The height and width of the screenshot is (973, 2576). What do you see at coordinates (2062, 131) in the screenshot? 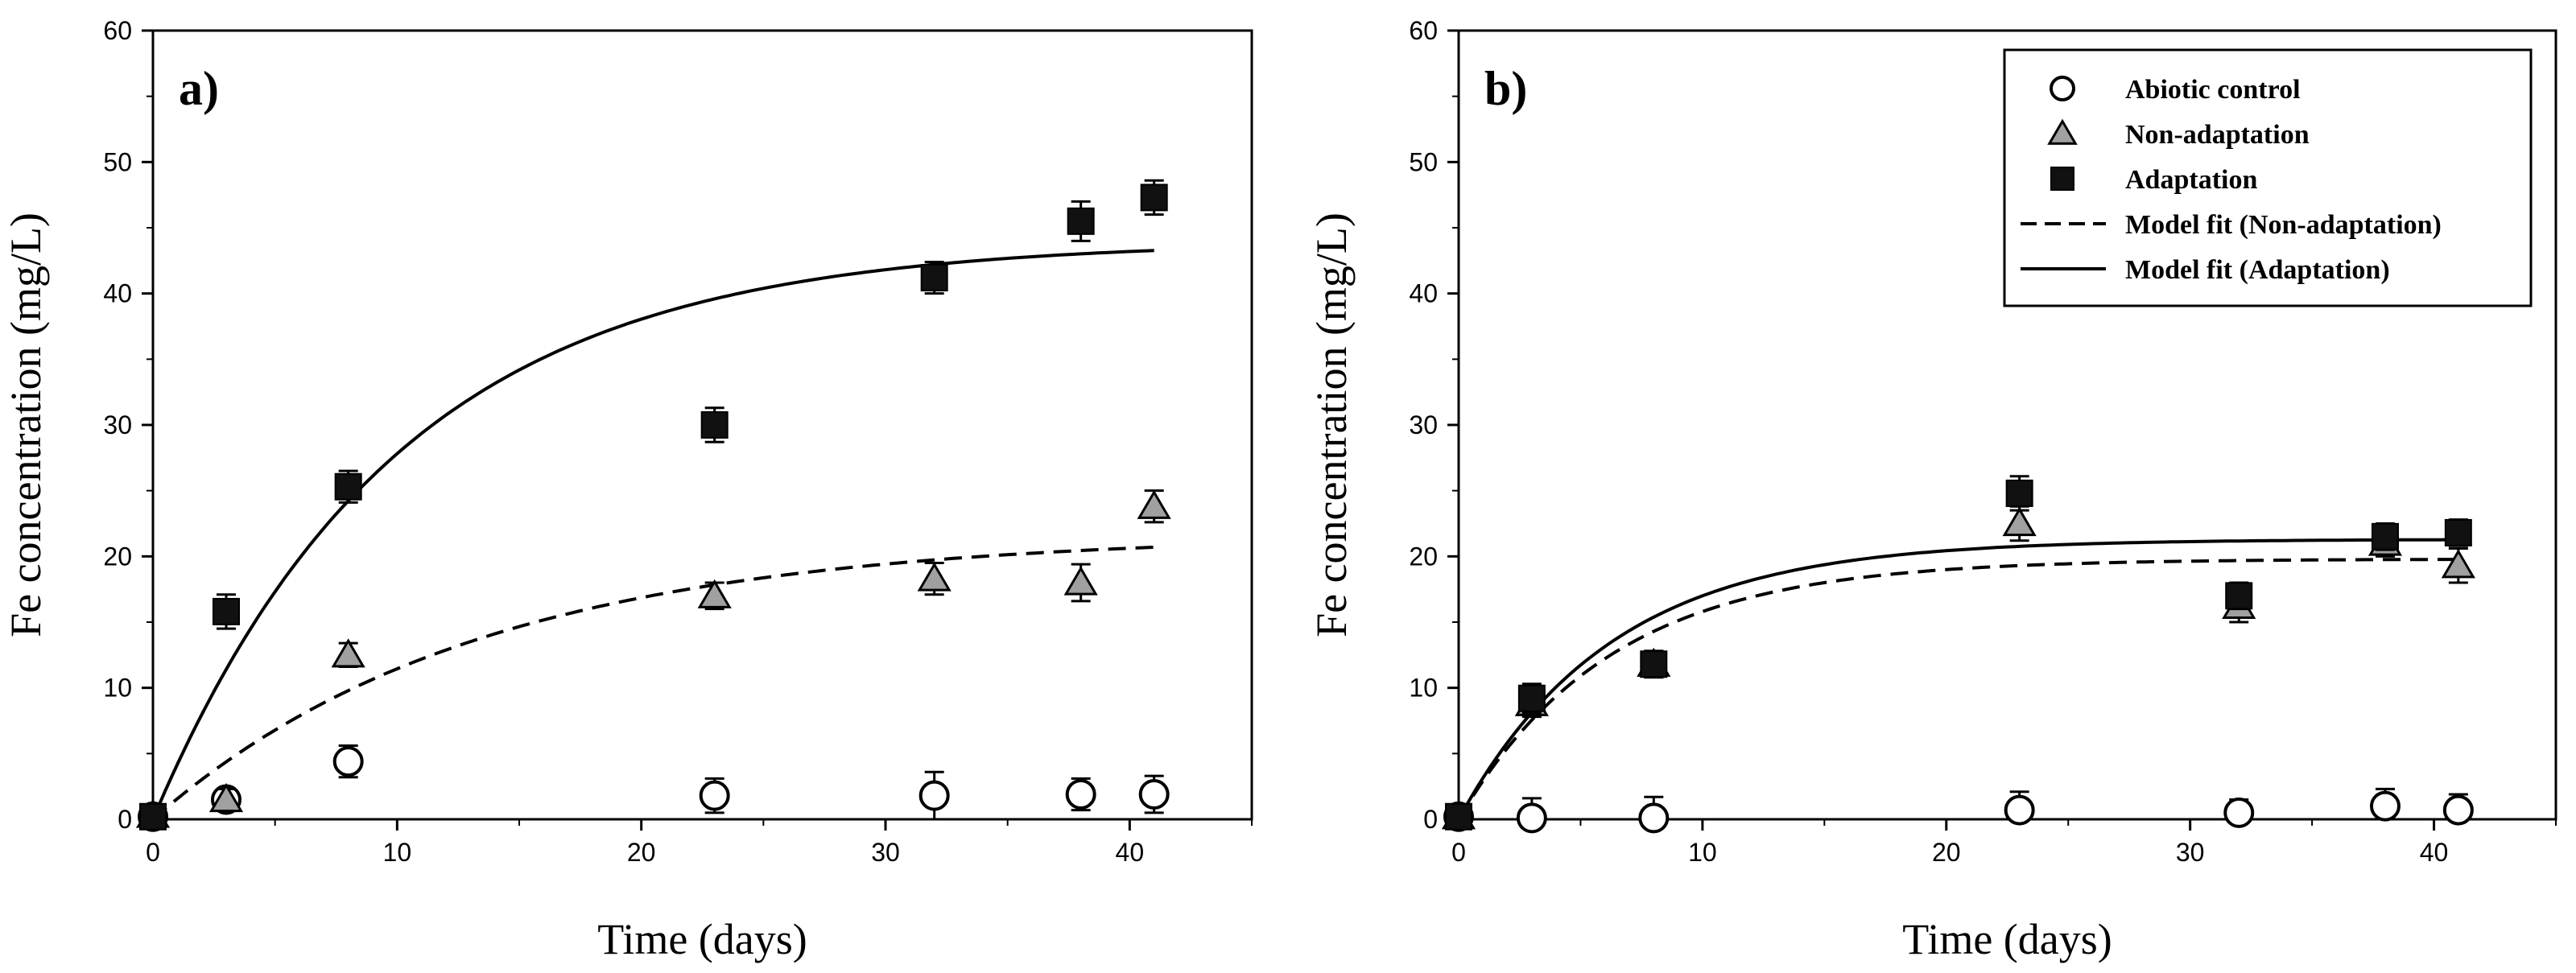
I see `legend-marker-triangle` at bounding box center [2062, 131].